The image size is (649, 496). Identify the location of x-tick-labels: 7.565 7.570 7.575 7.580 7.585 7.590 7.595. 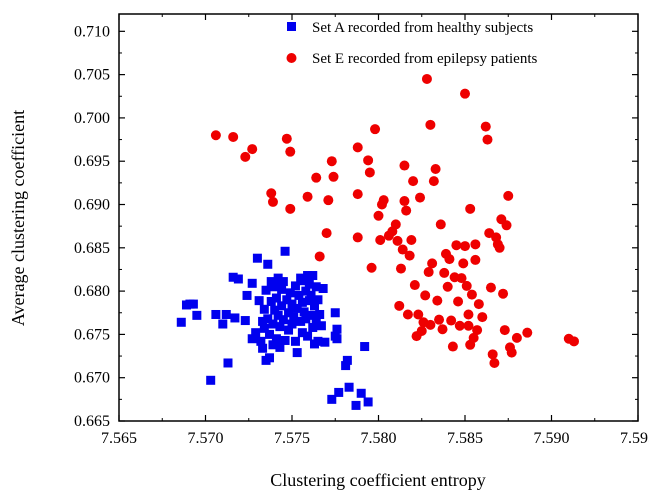
(375, 438).